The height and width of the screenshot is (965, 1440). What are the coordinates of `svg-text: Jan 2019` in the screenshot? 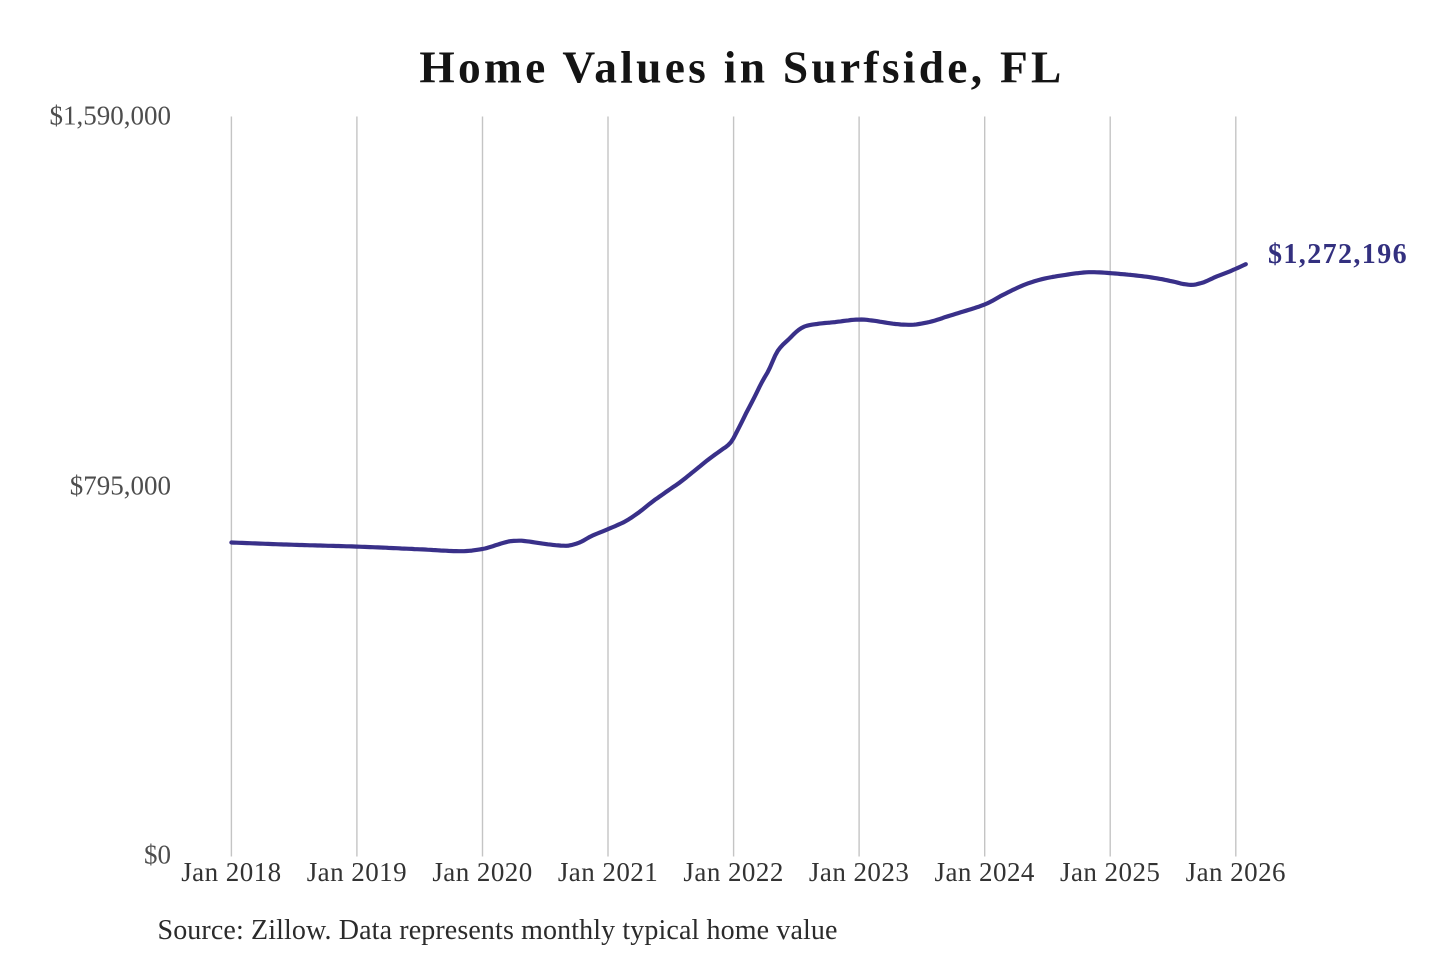 It's located at (357, 872).